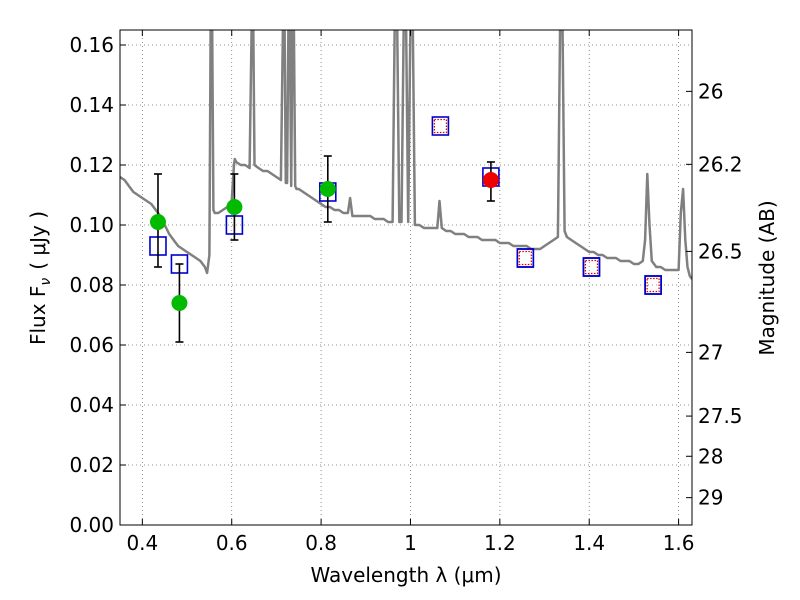  Describe the element at coordinates (410, 543) in the screenshot. I see `x-tick-label: 1` at that location.